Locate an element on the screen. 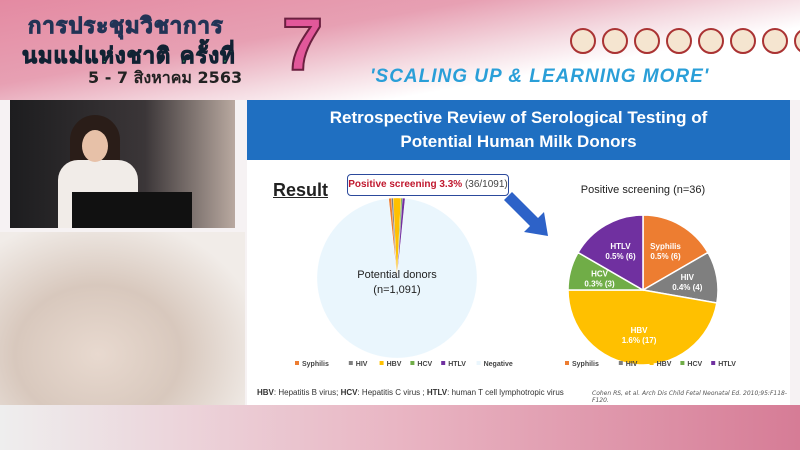 The width and height of the screenshot is (800, 450). center-label: Potential donors is located at coordinates (397, 275).